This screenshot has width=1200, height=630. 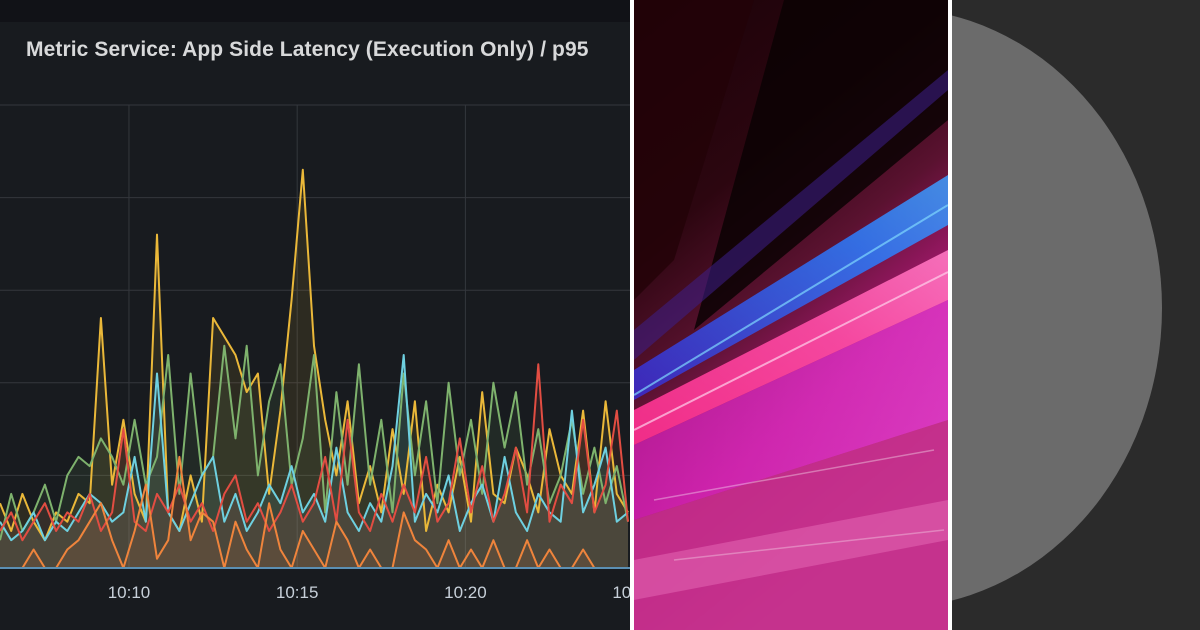 What do you see at coordinates (315, 11) in the screenshot?
I see `panel-header-band` at bounding box center [315, 11].